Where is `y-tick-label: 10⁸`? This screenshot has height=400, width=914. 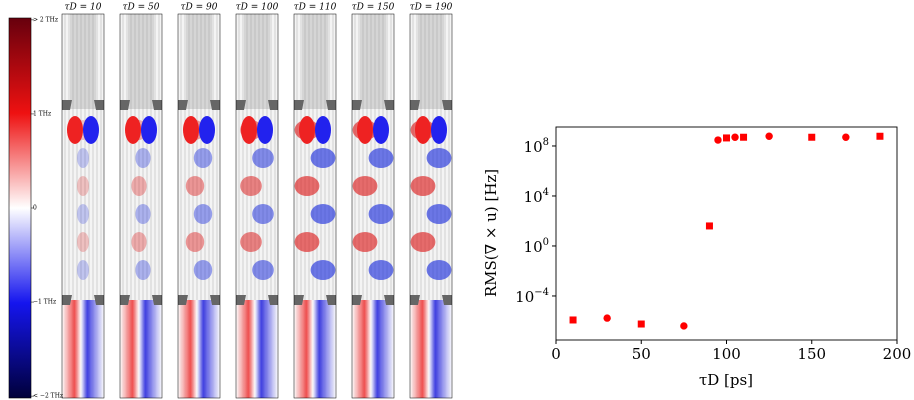
y-tick-label: 10⁸ is located at coordinates (536, 146).